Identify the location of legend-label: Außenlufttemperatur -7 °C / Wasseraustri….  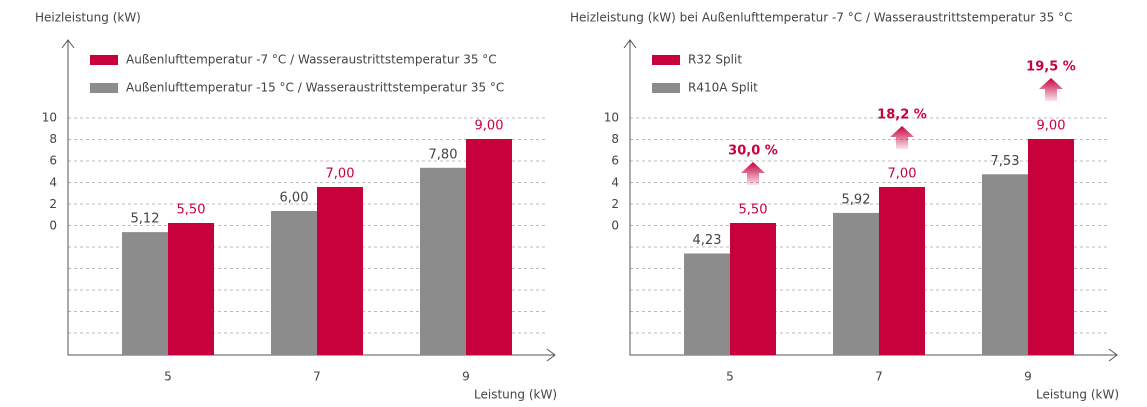
(311, 60).